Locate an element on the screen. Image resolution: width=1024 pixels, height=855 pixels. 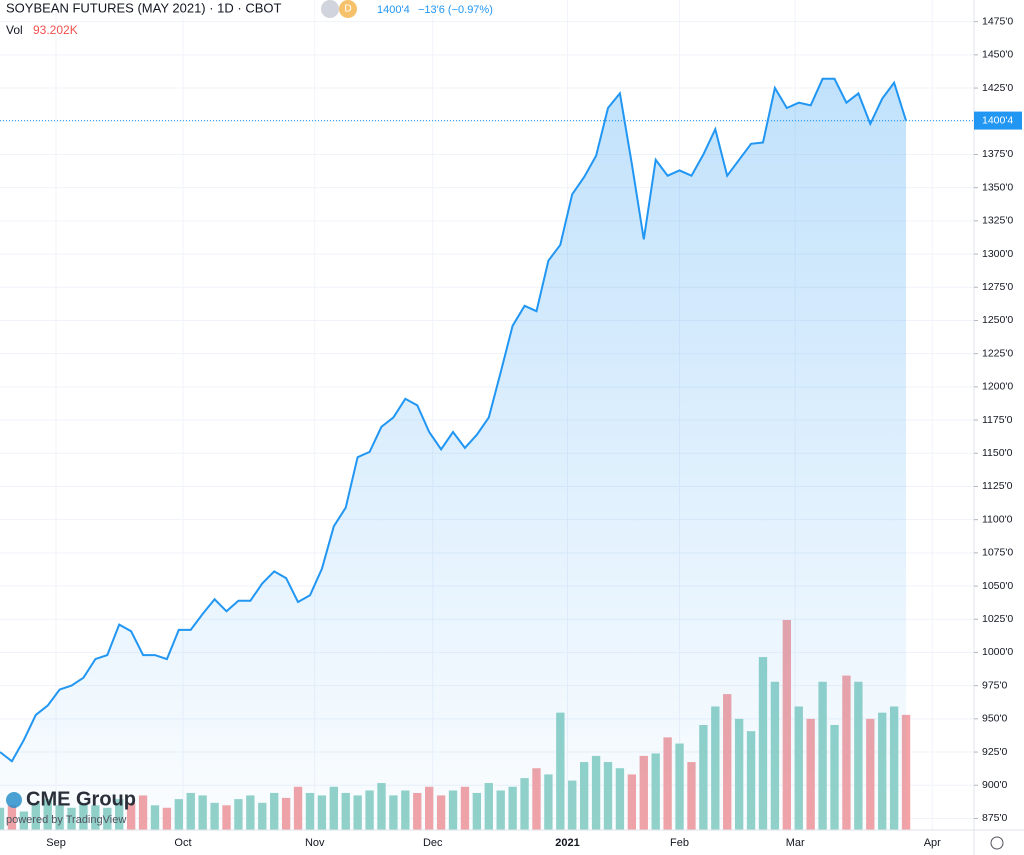
y-tick-label: 1375'0 is located at coordinates (997, 154).